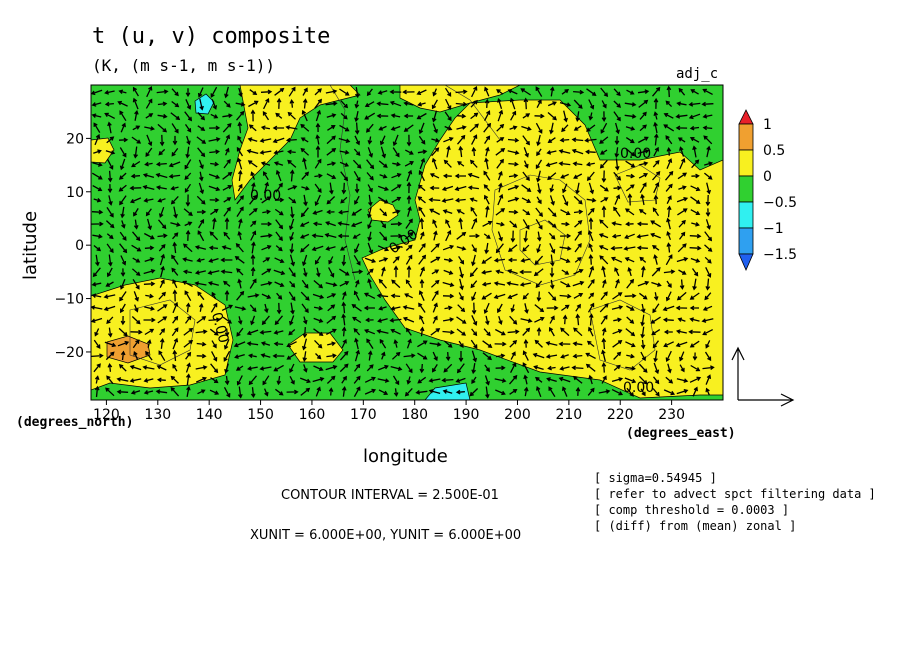  Describe the element at coordinates (746, 262) in the screenshot. I see `colorbar-bottom-triangle` at that location.